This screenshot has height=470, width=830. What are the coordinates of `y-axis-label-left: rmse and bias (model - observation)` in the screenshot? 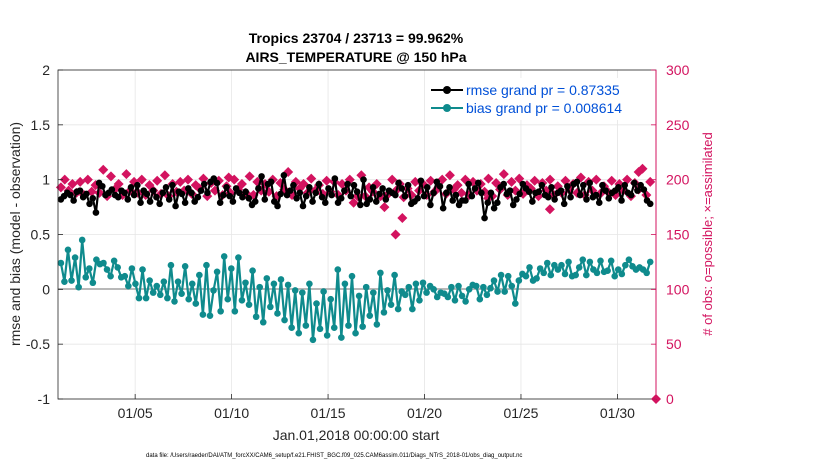 It's located at (15, 234).